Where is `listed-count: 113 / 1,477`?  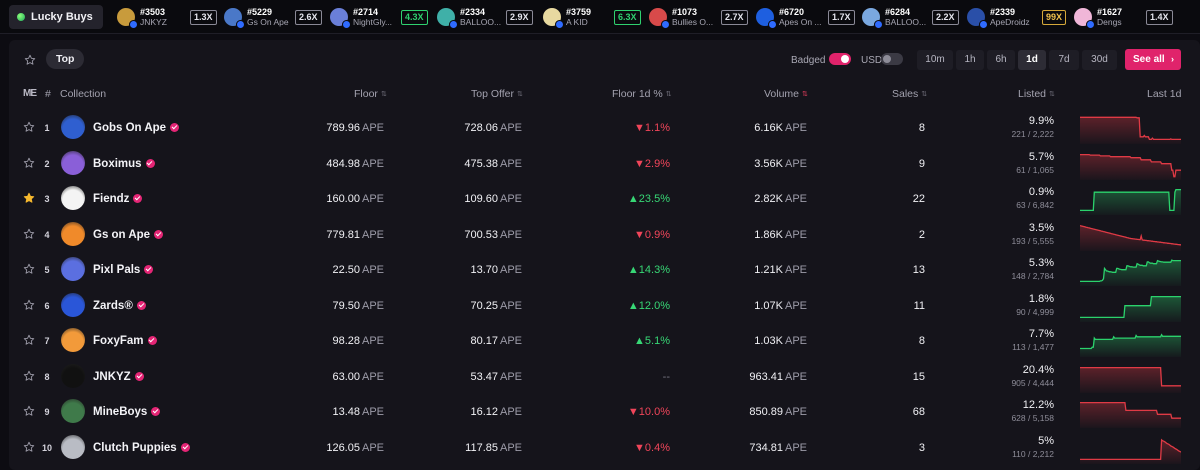
listed-count: 113 / 1,477 is located at coordinates (1033, 347).